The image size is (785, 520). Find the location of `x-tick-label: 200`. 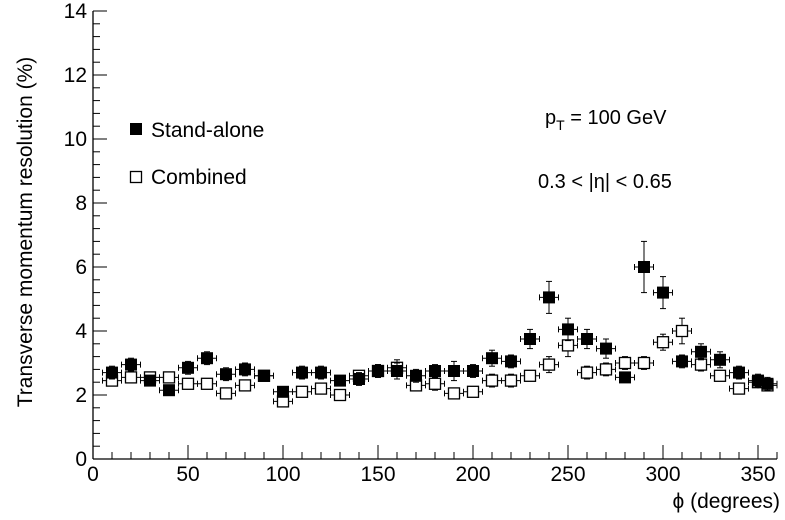

x-tick-label: 200 is located at coordinates (472, 474).